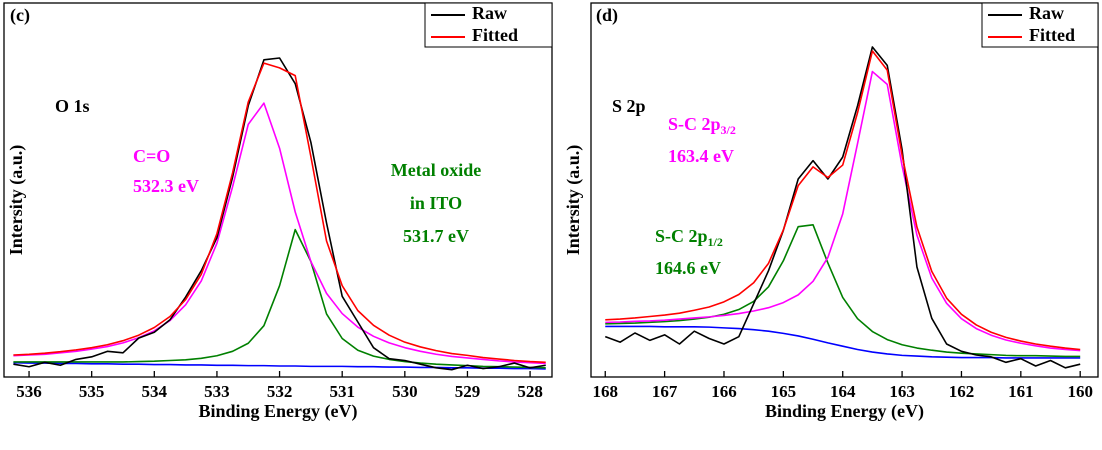 The width and height of the screenshot is (1102, 450). What do you see at coordinates (605, 391) in the screenshot?
I see `x-tick-label: 168` at bounding box center [605, 391].